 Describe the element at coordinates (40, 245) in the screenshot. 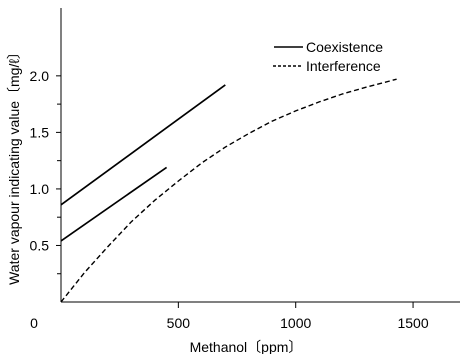

I see `y-tick-label: 0.5` at that location.